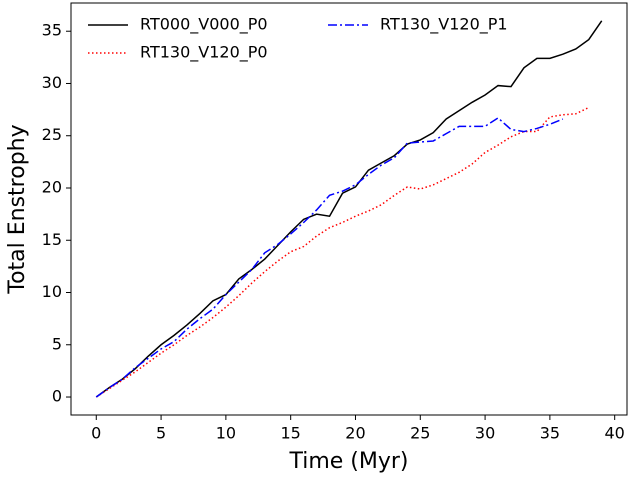 The width and height of the screenshot is (628, 481). Describe the element at coordinates (96, 433) in the screenshot. I see `x-tick-label: 0` at that location.